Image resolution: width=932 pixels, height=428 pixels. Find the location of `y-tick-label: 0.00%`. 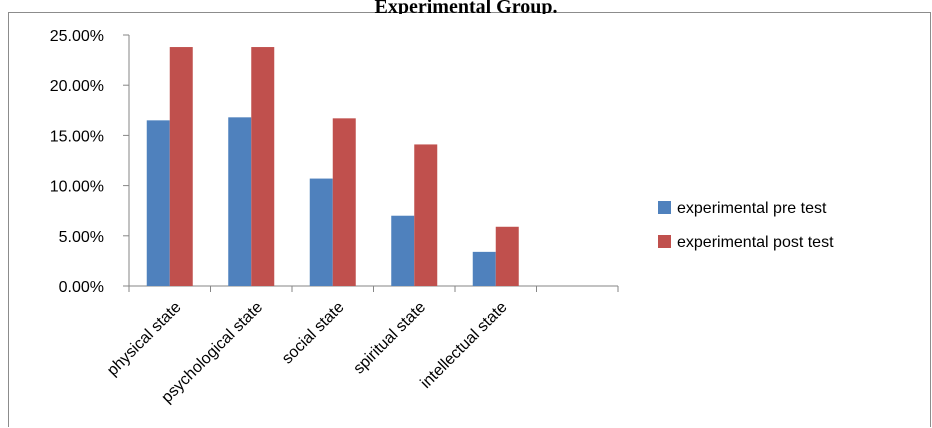

y-tick-label: 0.00% is located at coordinates (81, 287).